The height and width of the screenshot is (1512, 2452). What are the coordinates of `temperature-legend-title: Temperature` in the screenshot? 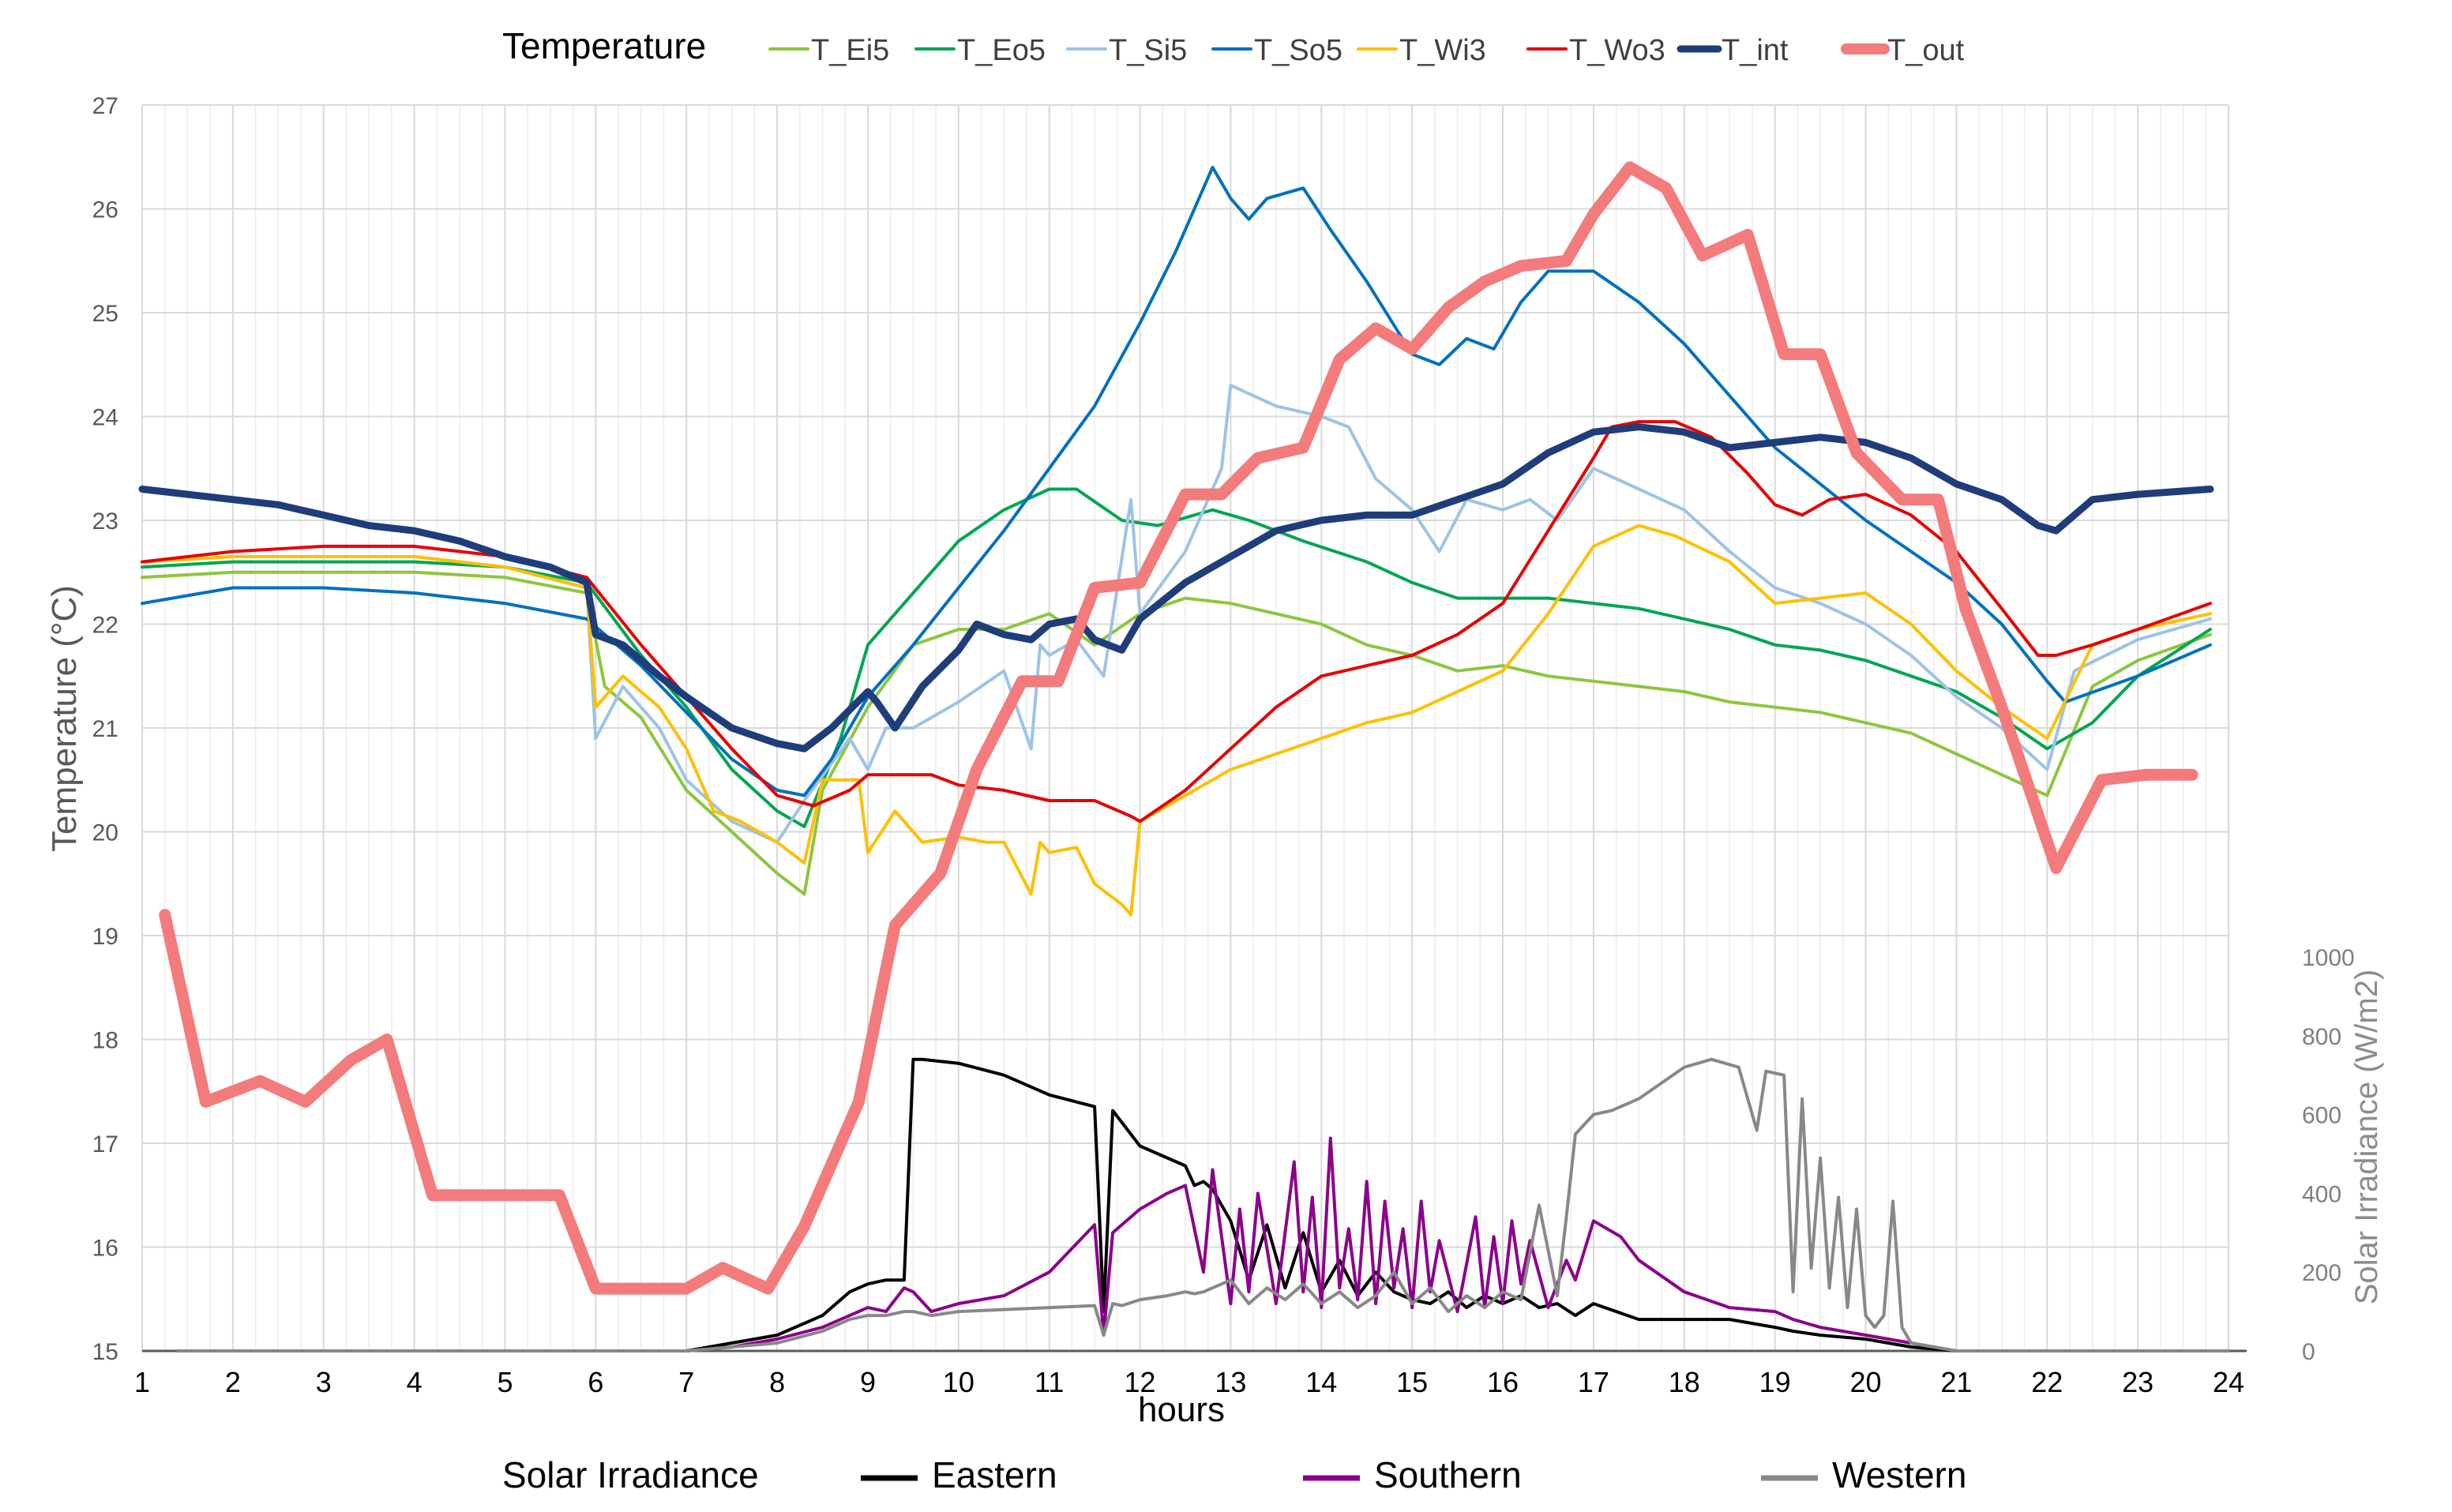 It's located at (604, 45).